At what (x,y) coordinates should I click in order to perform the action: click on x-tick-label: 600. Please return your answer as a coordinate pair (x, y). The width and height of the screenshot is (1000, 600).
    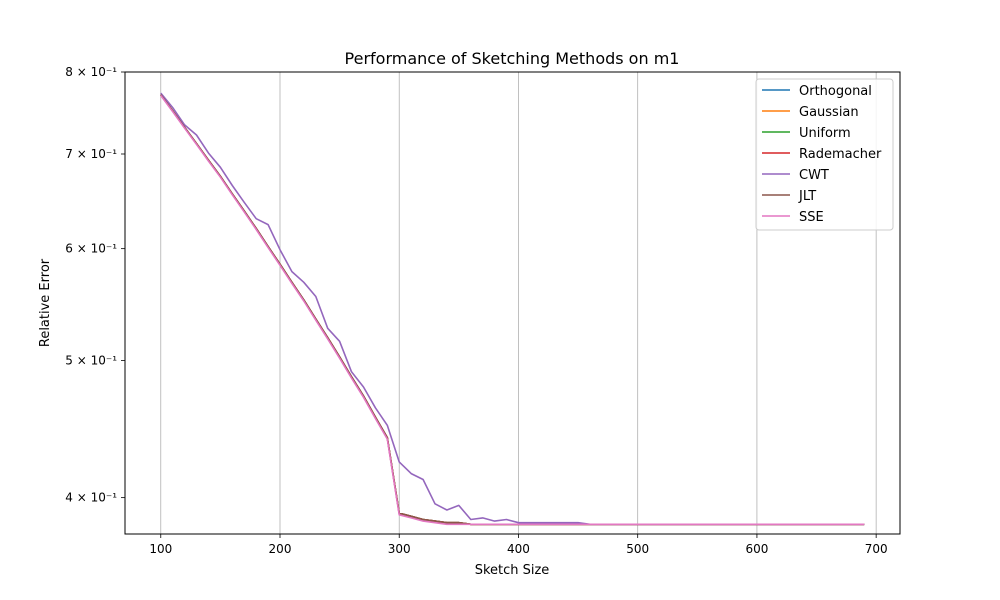
    Looking at the image, I should click on (756, 549).